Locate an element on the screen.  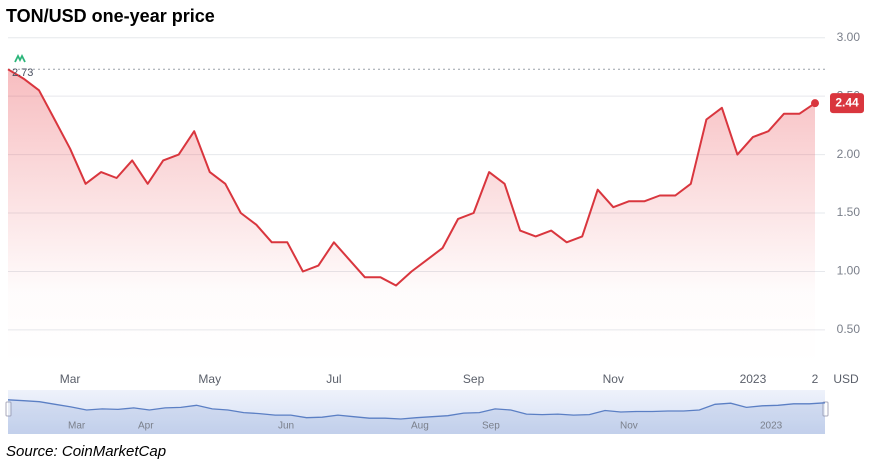
navigator-label: Sep is located at coordinates (491, 426).